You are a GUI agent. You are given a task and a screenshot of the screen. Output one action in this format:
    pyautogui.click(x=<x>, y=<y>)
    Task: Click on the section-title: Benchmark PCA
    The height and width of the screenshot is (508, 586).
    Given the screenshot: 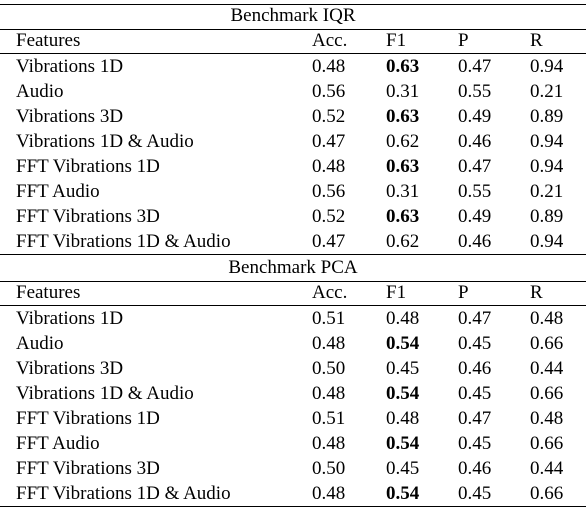 What is the action you would take?
    pyautogui.click(x=293, y=267)
    